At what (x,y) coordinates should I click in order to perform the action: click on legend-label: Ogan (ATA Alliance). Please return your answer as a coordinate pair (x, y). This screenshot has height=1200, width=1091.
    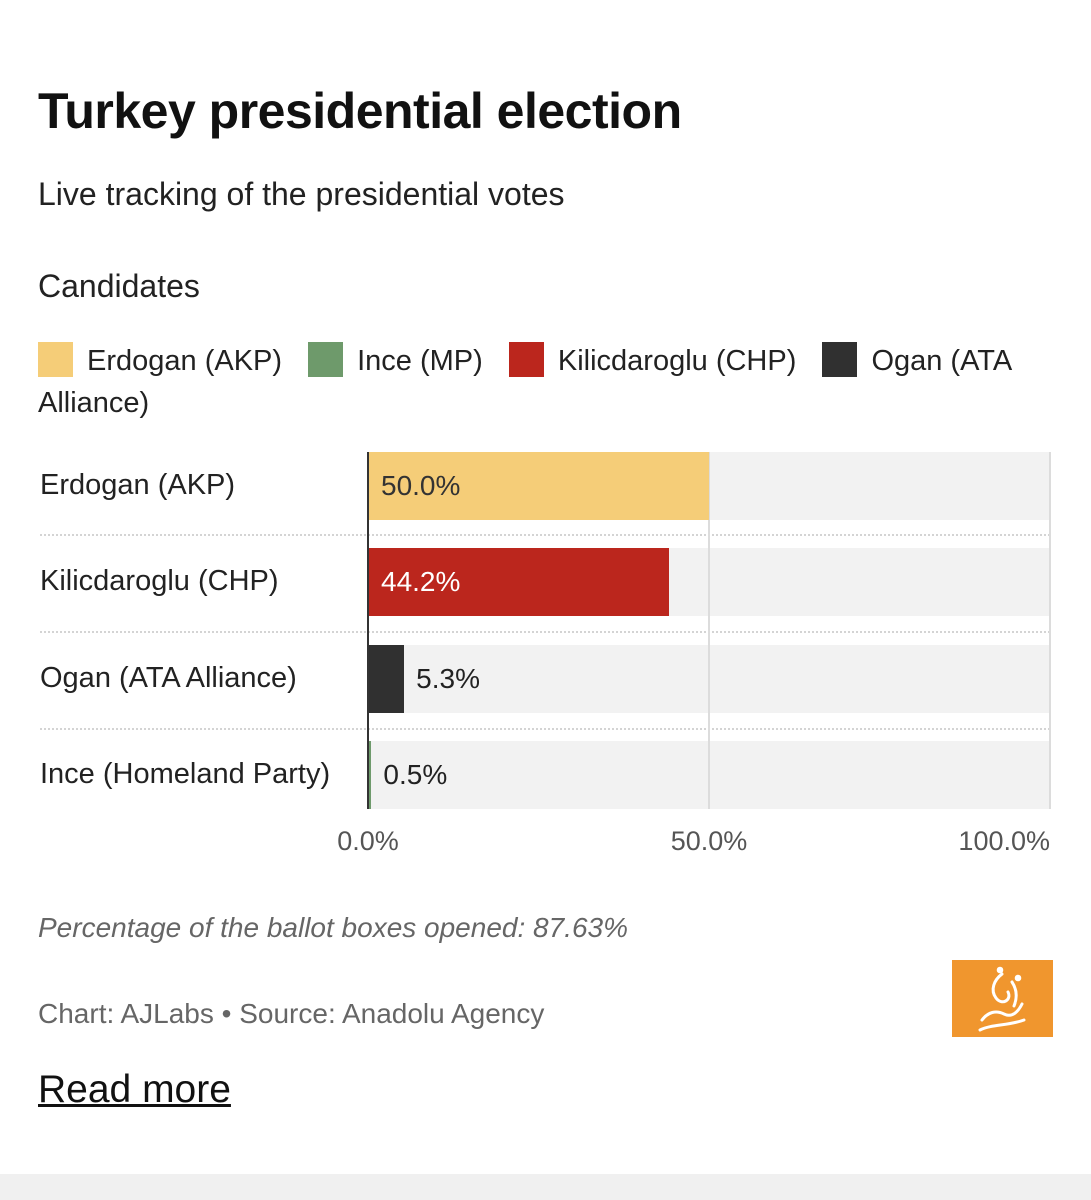
    Looking at the image, I should click on (524, 382).